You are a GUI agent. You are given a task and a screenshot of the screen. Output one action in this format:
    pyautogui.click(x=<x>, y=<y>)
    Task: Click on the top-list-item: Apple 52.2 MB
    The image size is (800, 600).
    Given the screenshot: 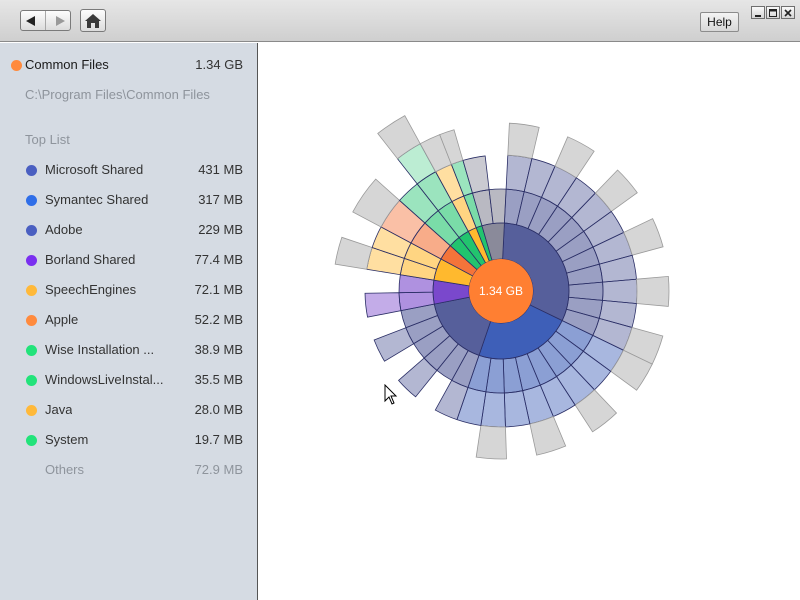 What is the action you would take?
    pyautogui.click(x=129, y=320)
    